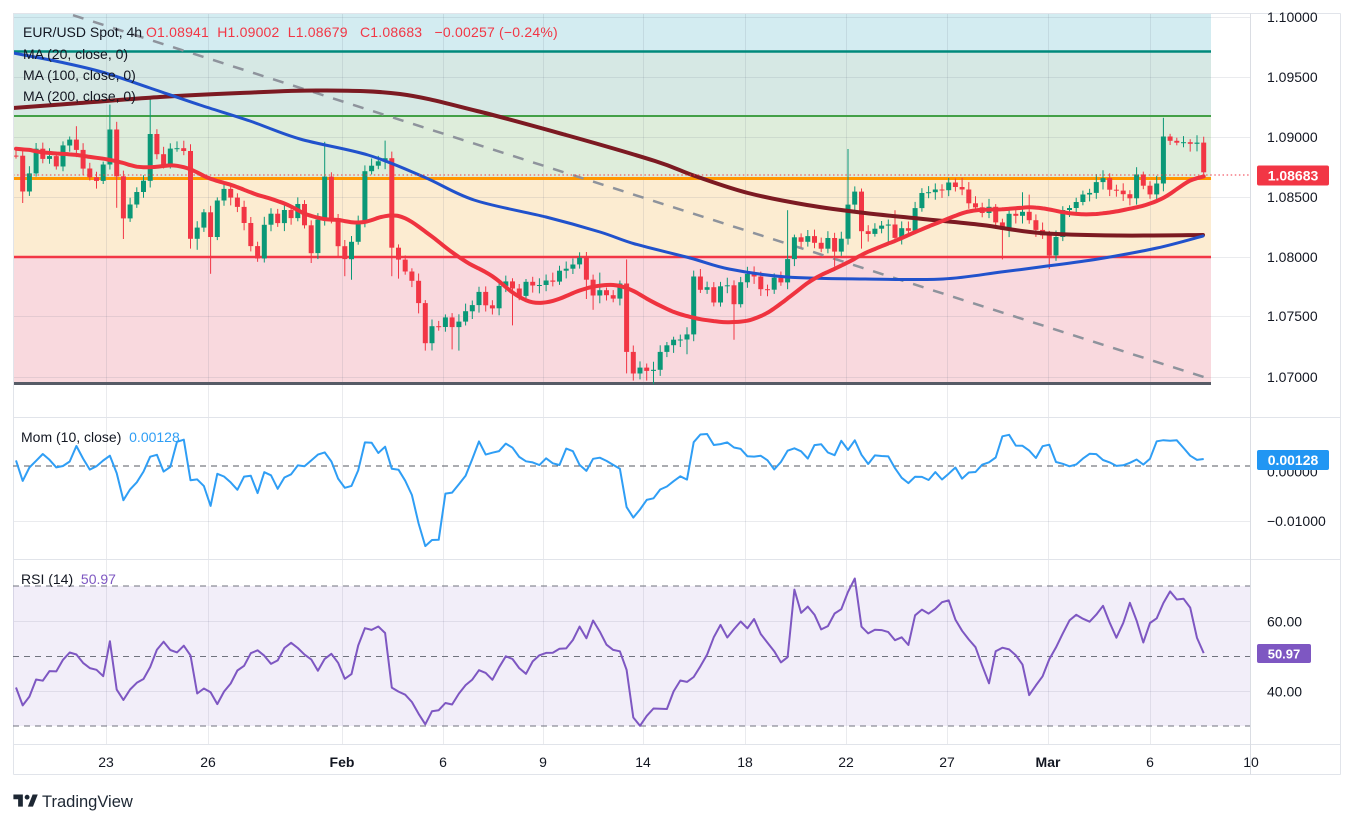 The width and height of the screenshot is (1353, 828). What do you see at coordinates (1284, 691) in the screenshot?
I see `svg-text: 40.00` at bounding box center [1284, 691].